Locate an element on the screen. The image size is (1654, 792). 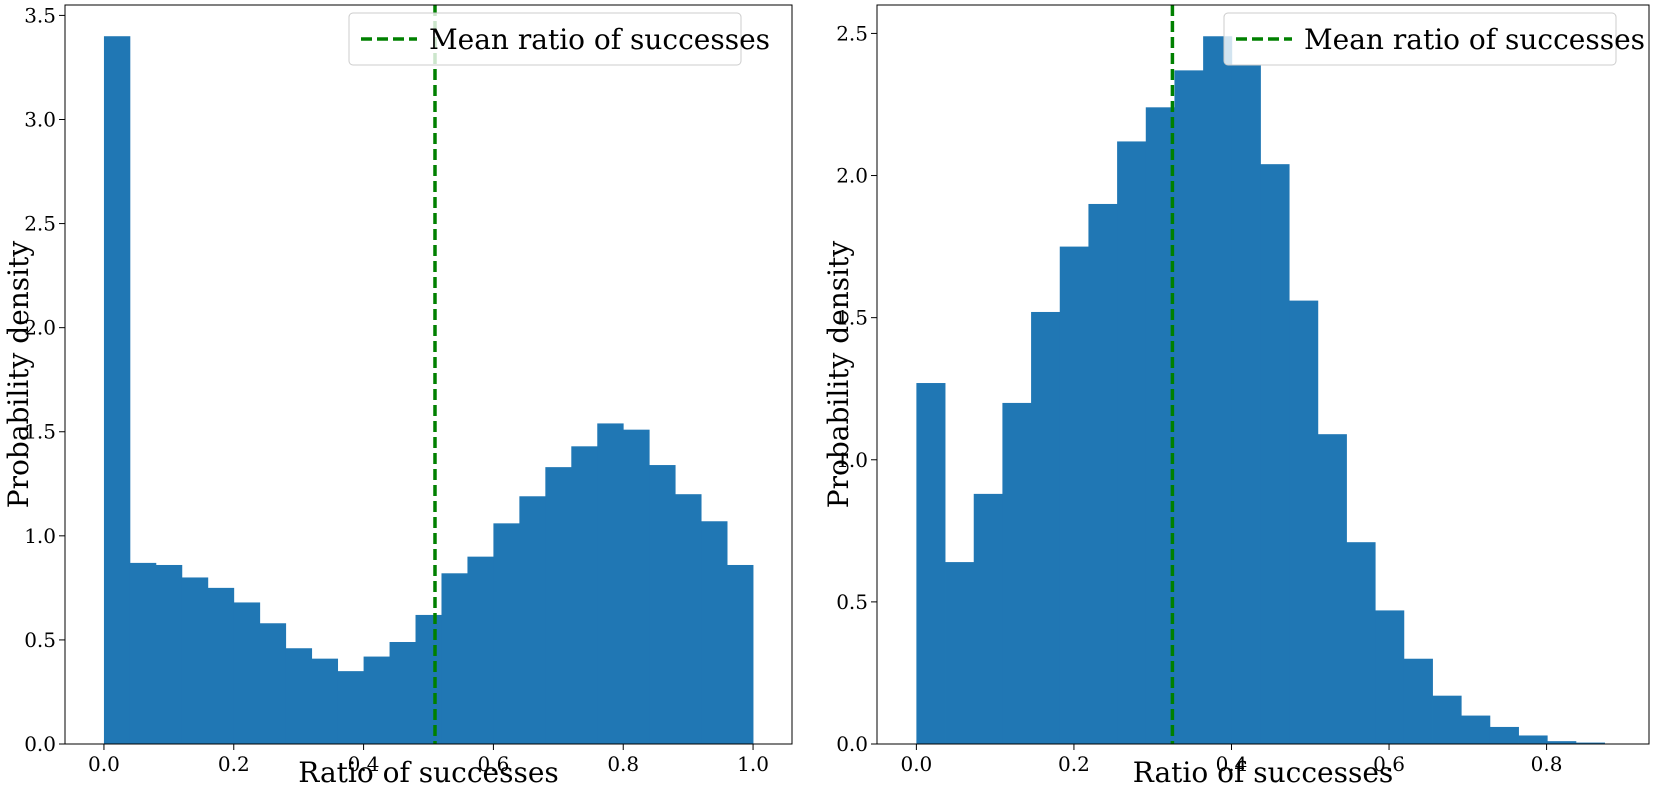
x-axis: 0.0 0.2 0.4 0.6 0.8 is located at coordinates (1231, 760).